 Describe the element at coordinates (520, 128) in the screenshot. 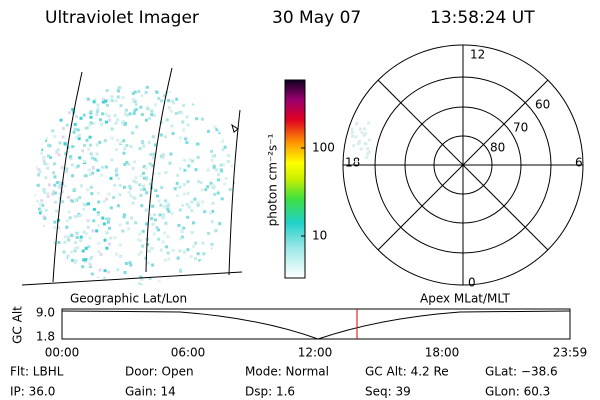

I see `lat-label: 70` at that location.